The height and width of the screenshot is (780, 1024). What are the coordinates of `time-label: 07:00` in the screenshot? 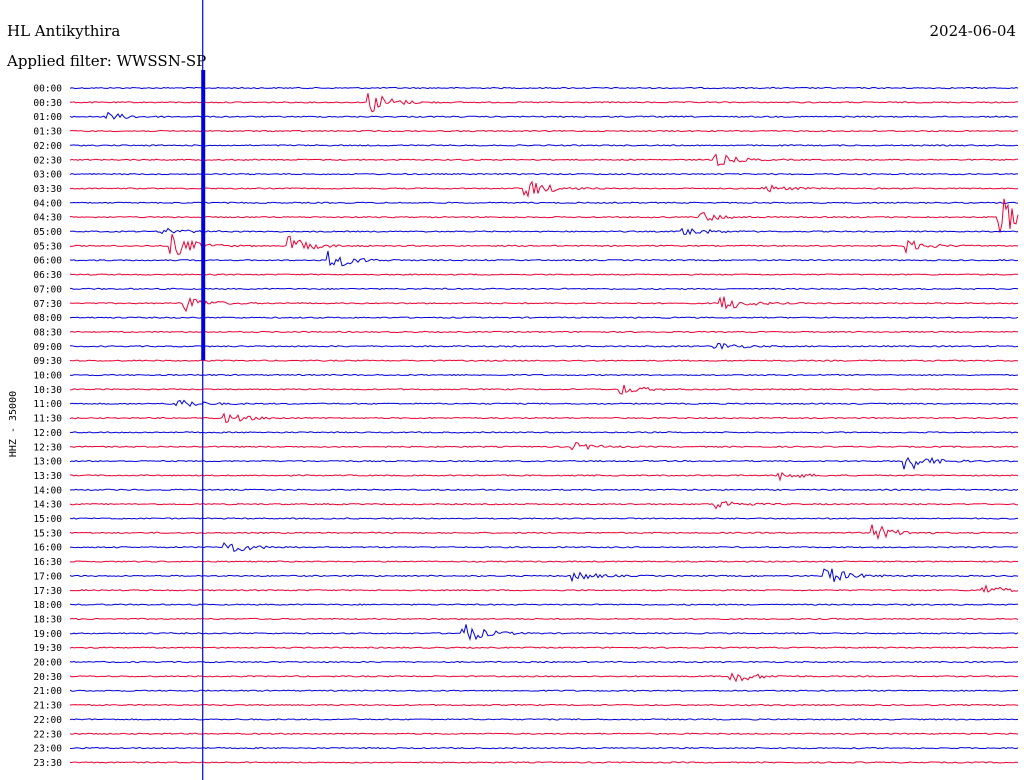 It's located at (47, 289).